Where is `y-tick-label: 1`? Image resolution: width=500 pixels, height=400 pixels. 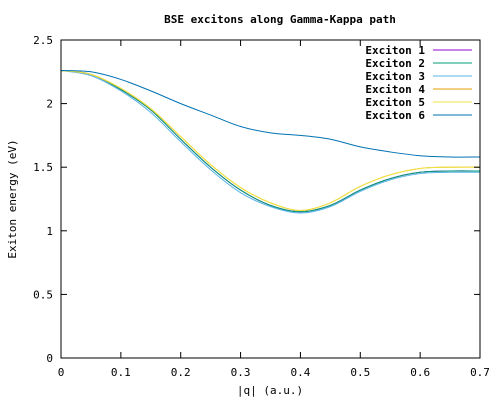
y-tick-label: 1 is located at coordinates (49, 231).